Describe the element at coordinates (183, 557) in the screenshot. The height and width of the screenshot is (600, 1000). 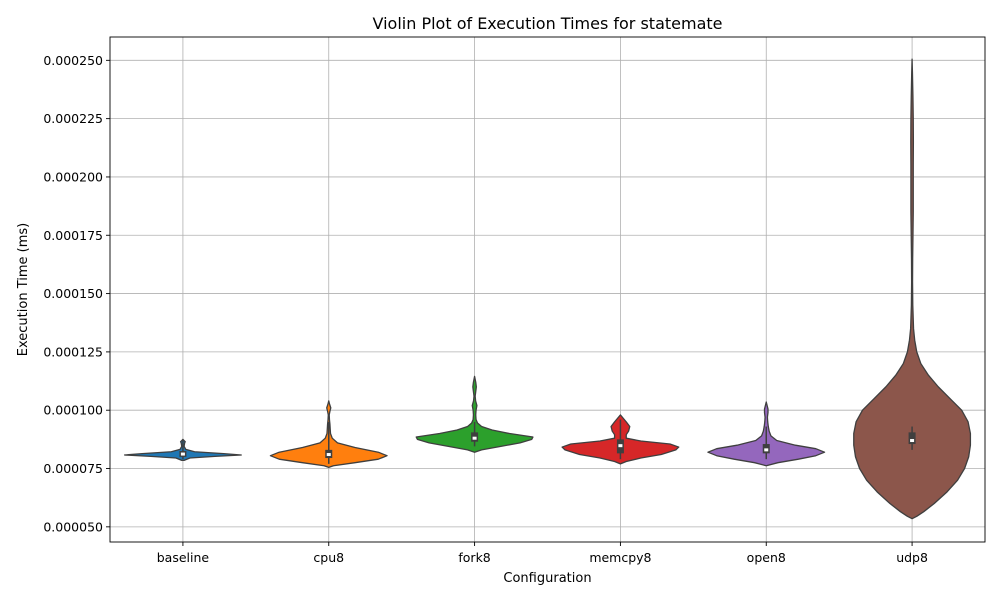
I see `x-tick-label: baseline` at that location.